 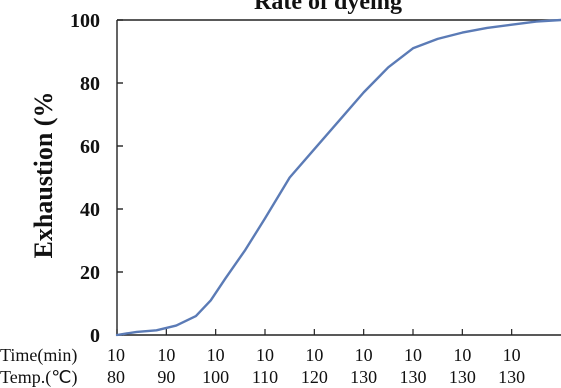 I want to click on temp-row-label: Temp.(℃), so click(x=38, y=377).